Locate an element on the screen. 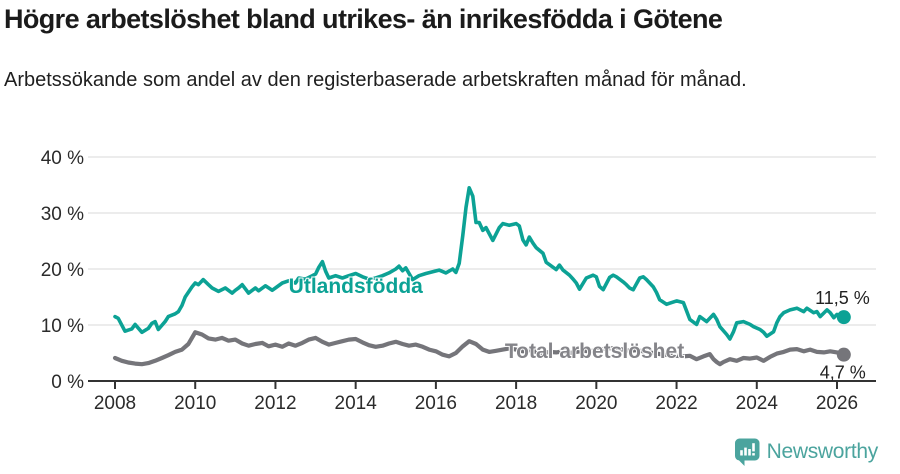 This screenshot has width=900, height=474. x-axis-label-2026: 2026 is located at coordinates (837, 403).